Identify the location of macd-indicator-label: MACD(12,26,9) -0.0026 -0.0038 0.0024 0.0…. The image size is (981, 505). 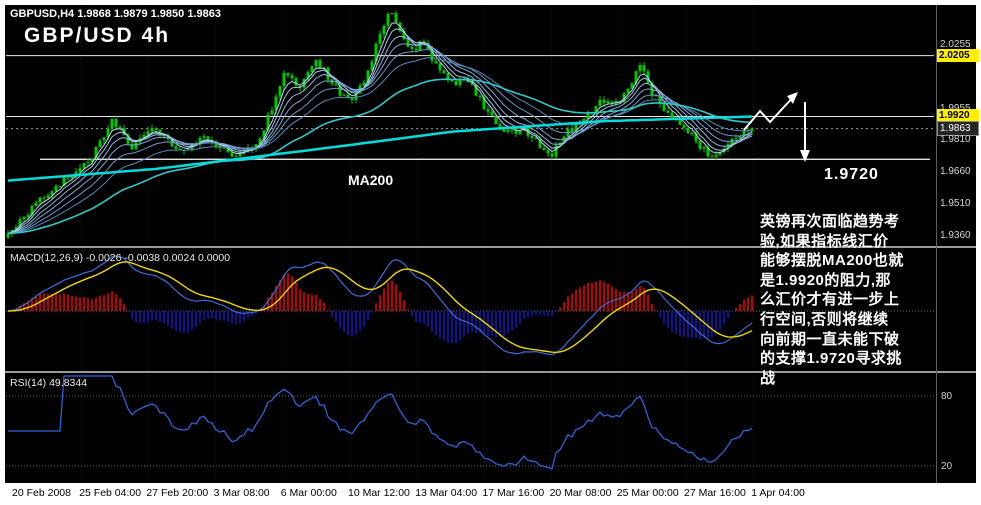
(120, 258).